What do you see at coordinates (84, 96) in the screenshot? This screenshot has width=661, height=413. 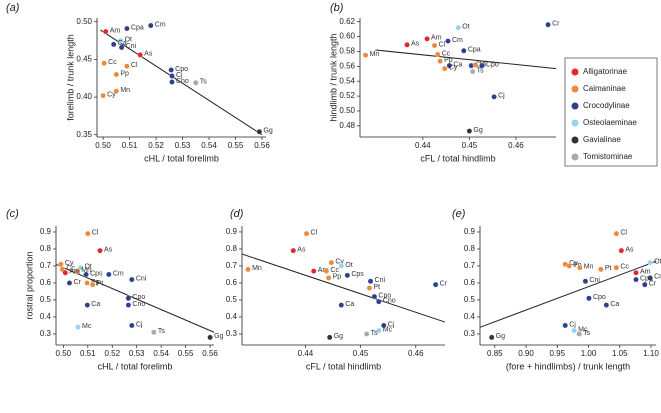 I see `y-tick-label: 0.40` at bounding box center [84, 96].